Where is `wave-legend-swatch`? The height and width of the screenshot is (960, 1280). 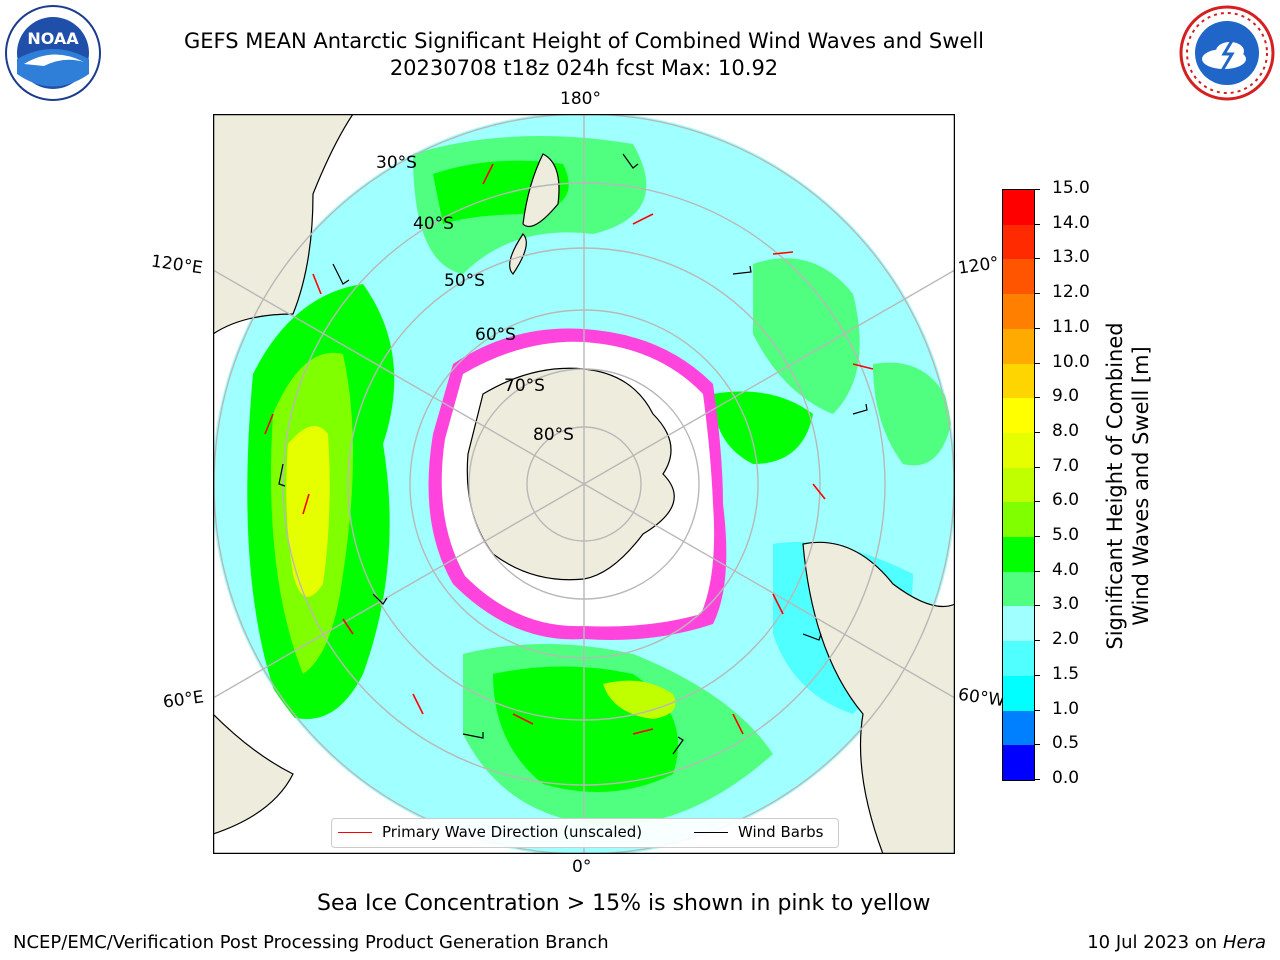
wave-legend-swatch is located at coordinates (355, 832).